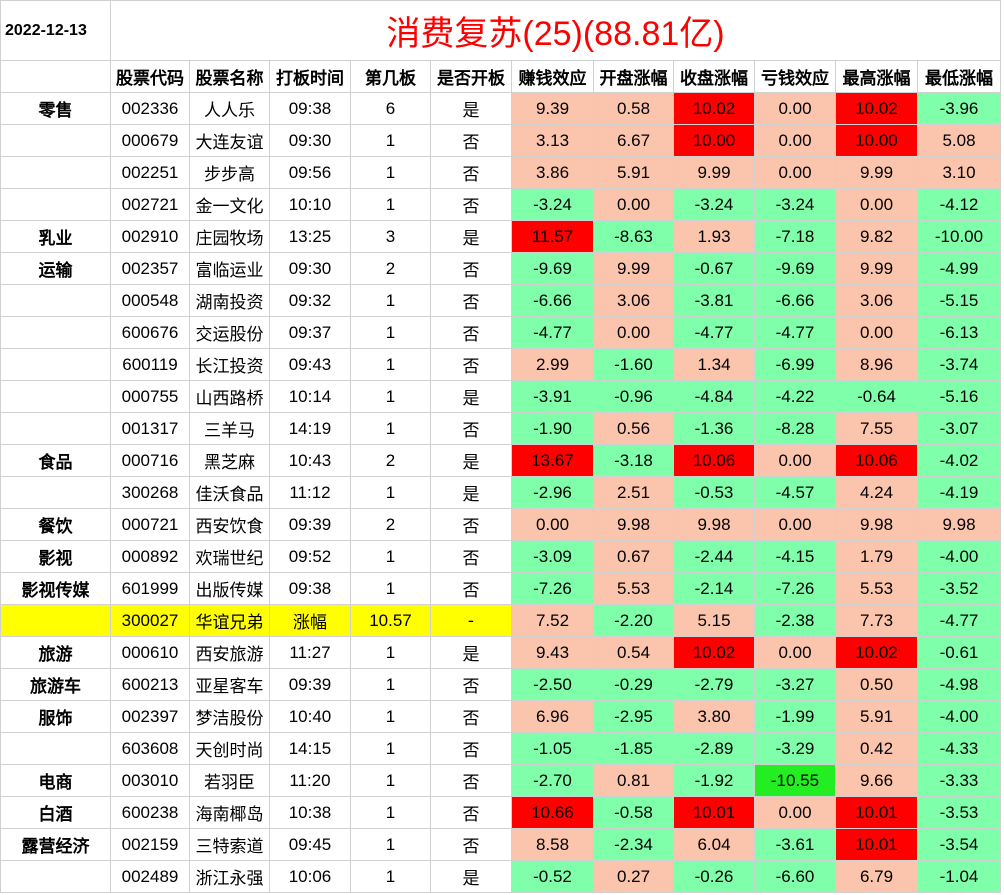  I want to click on cell-time: 10:43, so click(310, 460).